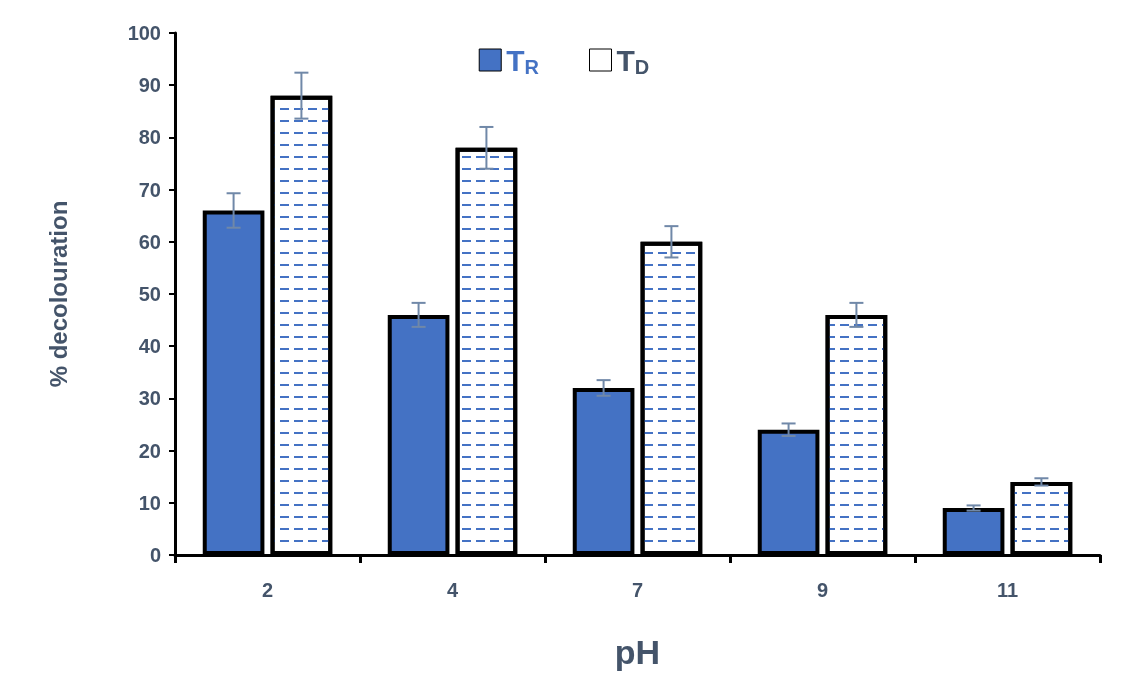  Describe the element at coordinates (149, 294) in the screenshot. I see `y-tick-label: 50` at that location.